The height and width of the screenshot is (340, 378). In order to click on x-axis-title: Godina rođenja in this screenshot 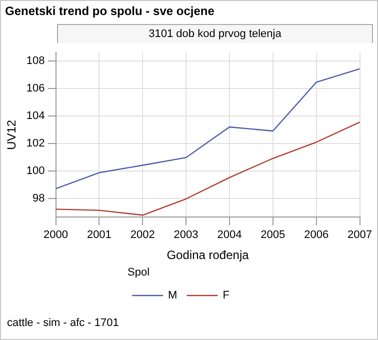, I will do `click(208, 255)`.